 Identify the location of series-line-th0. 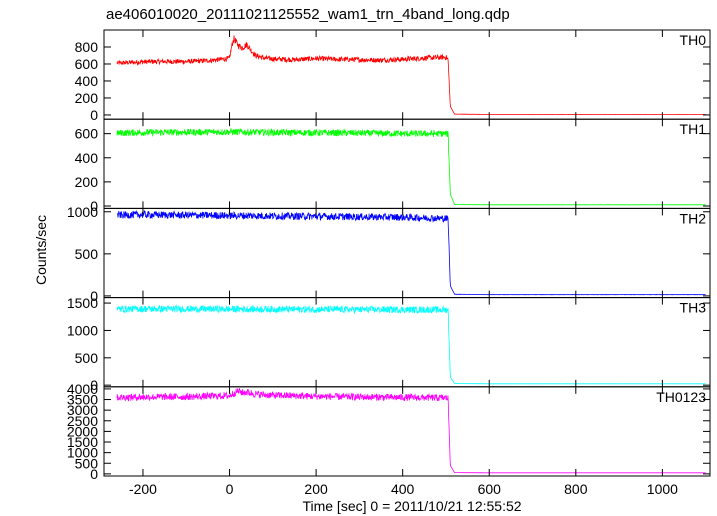
(411, 75).